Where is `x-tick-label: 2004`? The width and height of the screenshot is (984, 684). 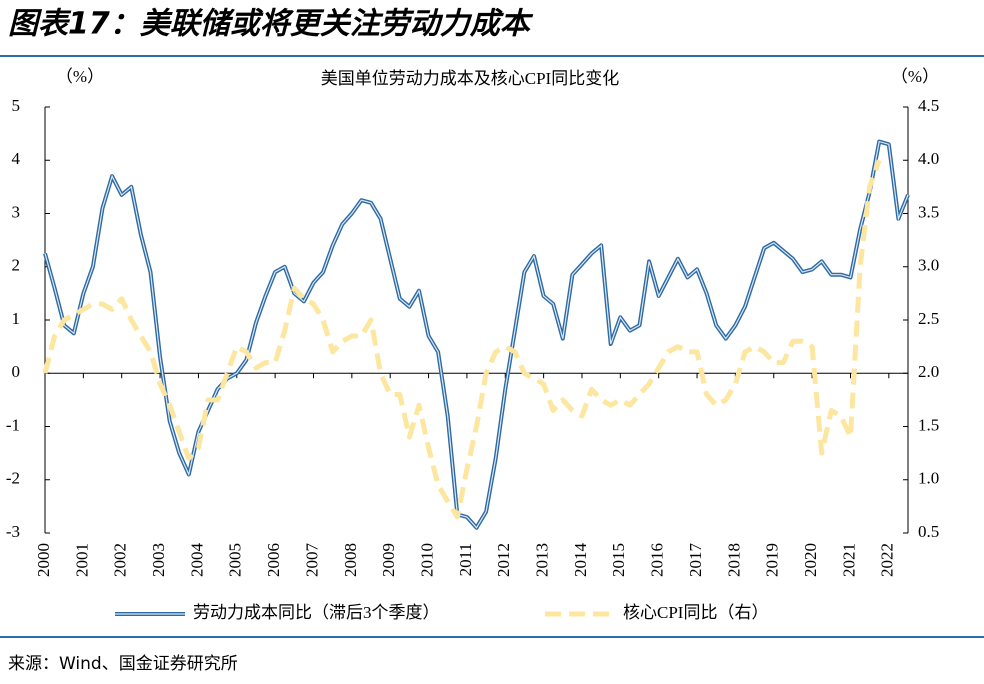 x-tick-label: 2004 is located at coordinates (196, 560).